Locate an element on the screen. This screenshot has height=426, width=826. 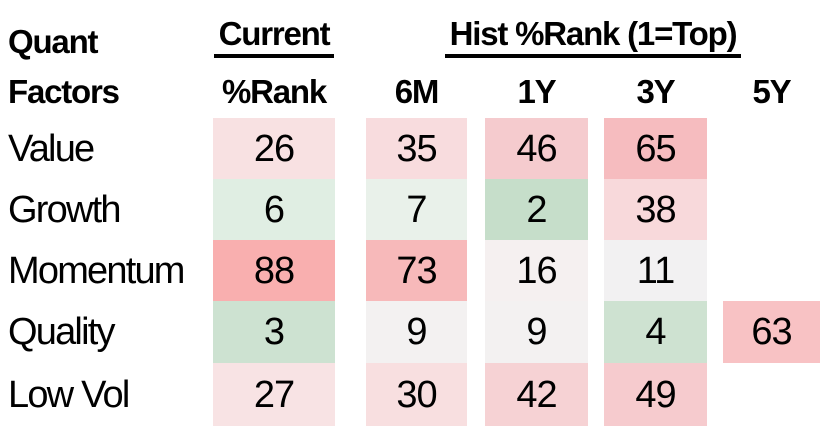
current-group-header-container: Current is located at coordinates (274, 31).